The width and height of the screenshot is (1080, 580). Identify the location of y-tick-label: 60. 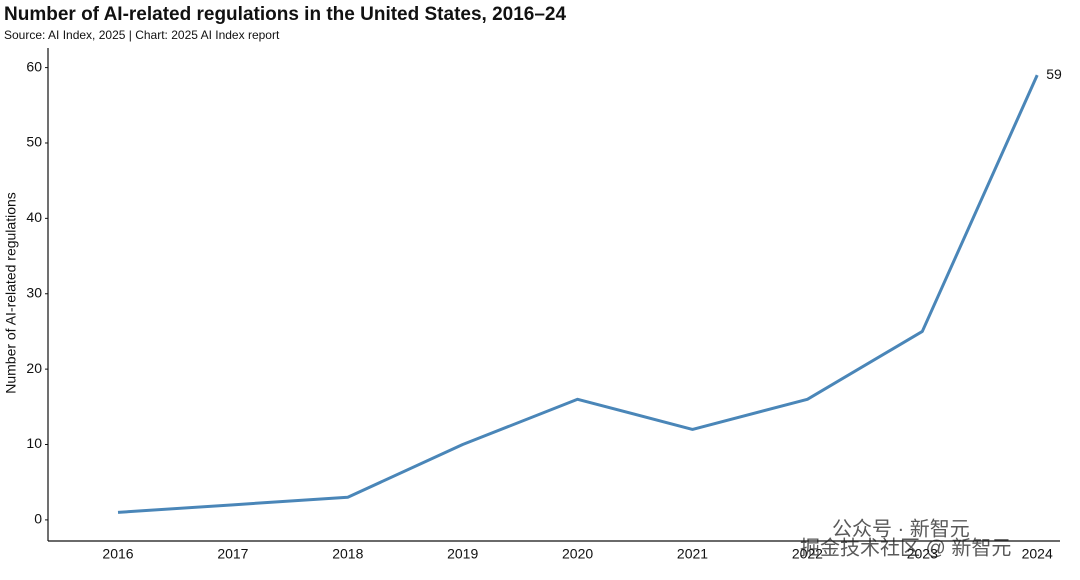
(34, 66).